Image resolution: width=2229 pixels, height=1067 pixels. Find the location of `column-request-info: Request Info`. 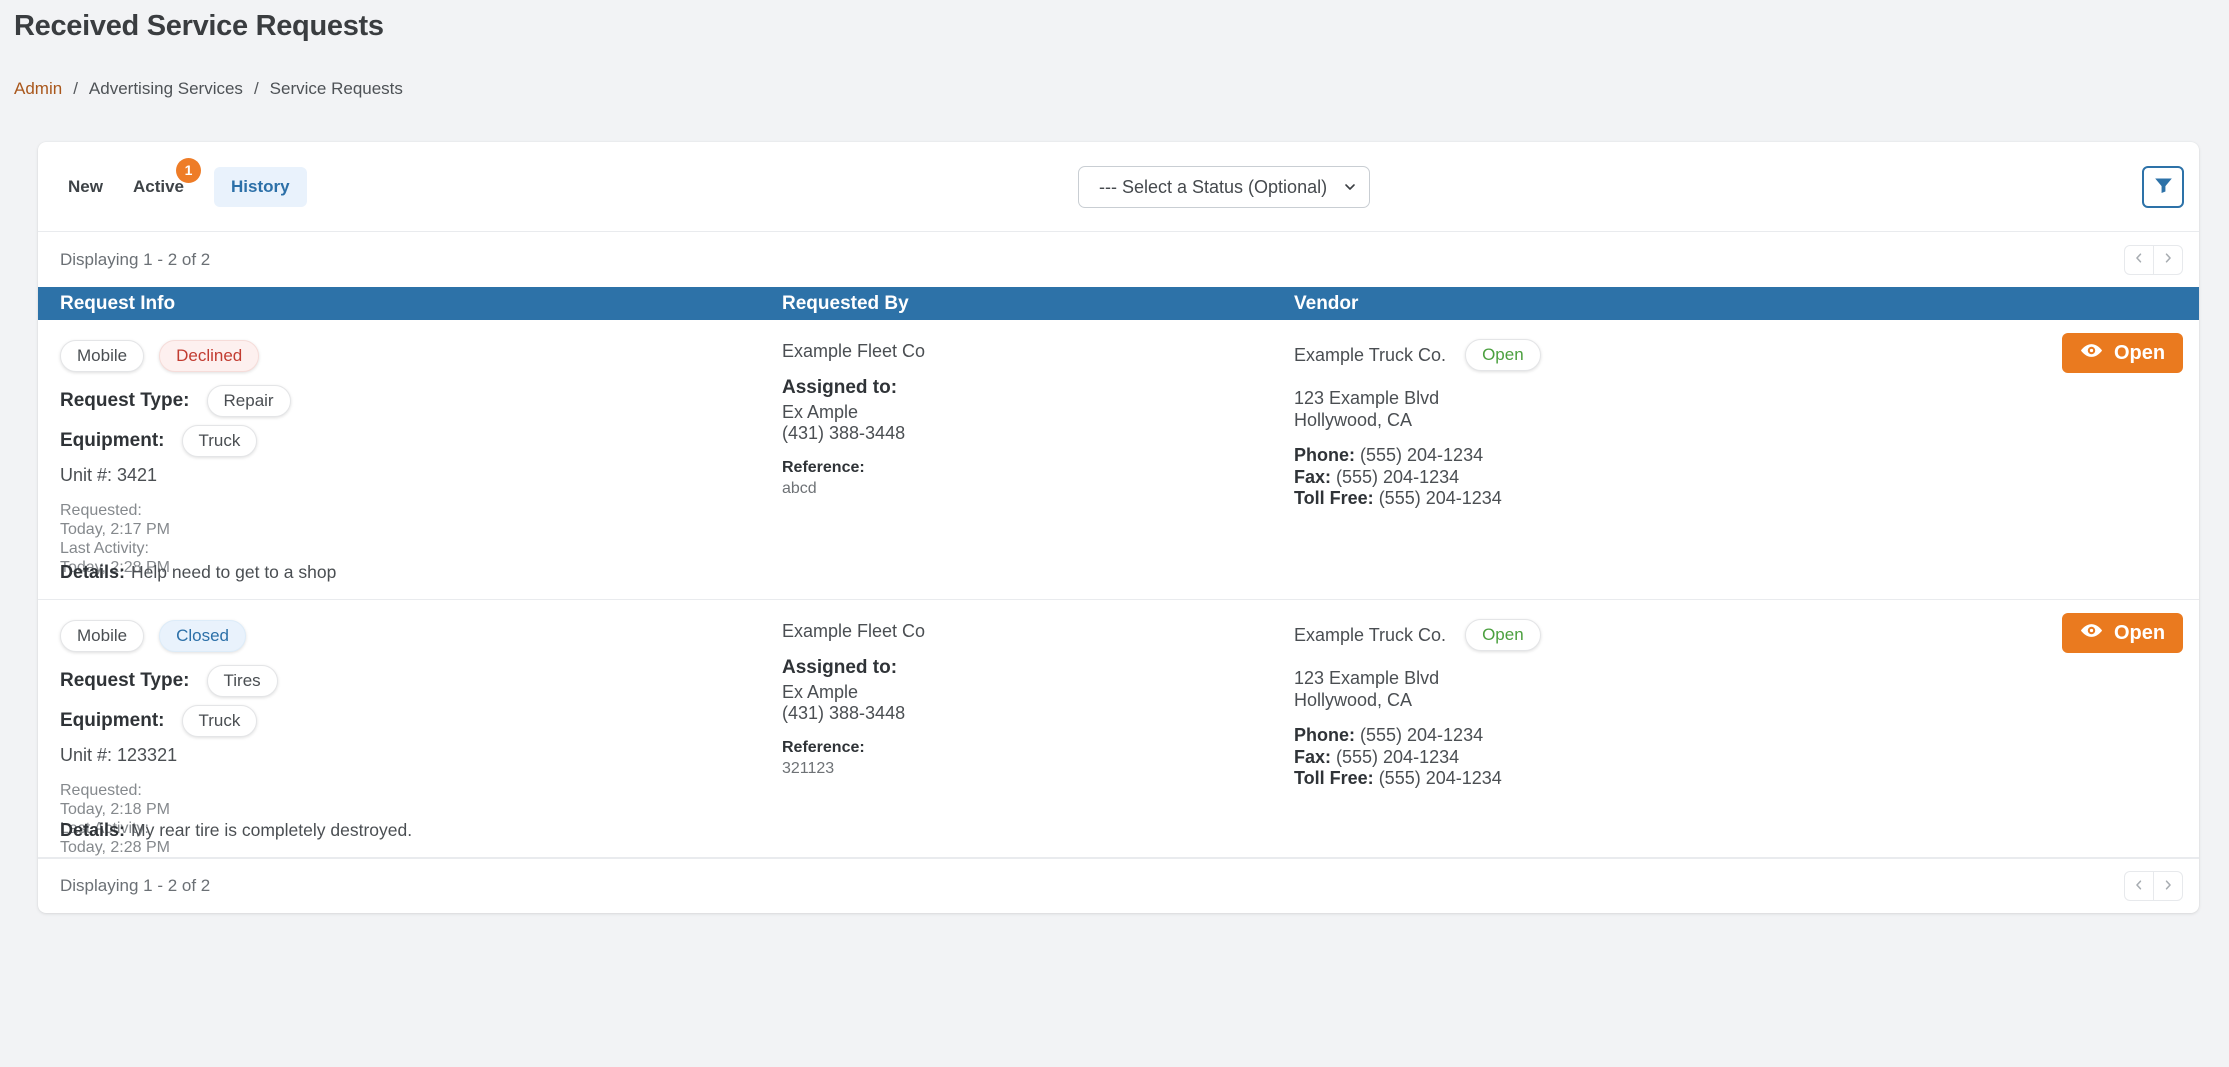

column-request-info: Request Info is located at coordinates (118, 303).